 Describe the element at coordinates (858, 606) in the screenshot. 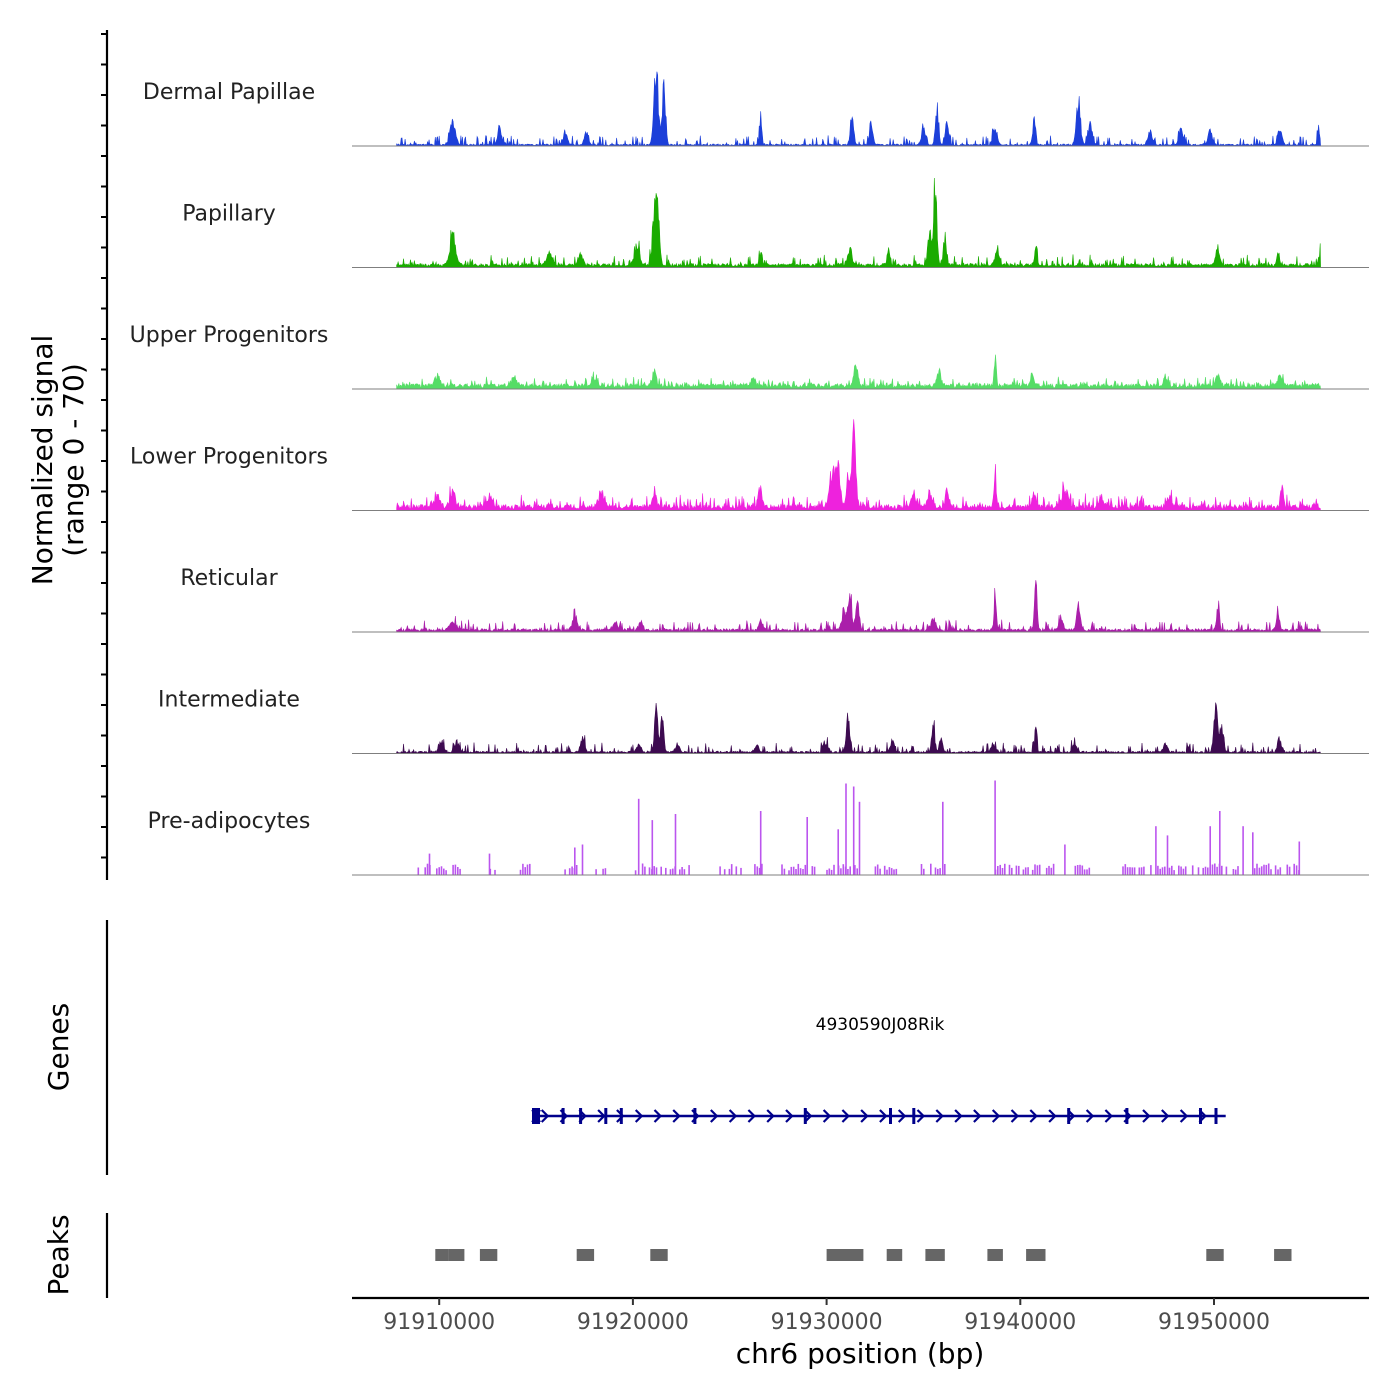

I see `signal-area-reticular` at that location.